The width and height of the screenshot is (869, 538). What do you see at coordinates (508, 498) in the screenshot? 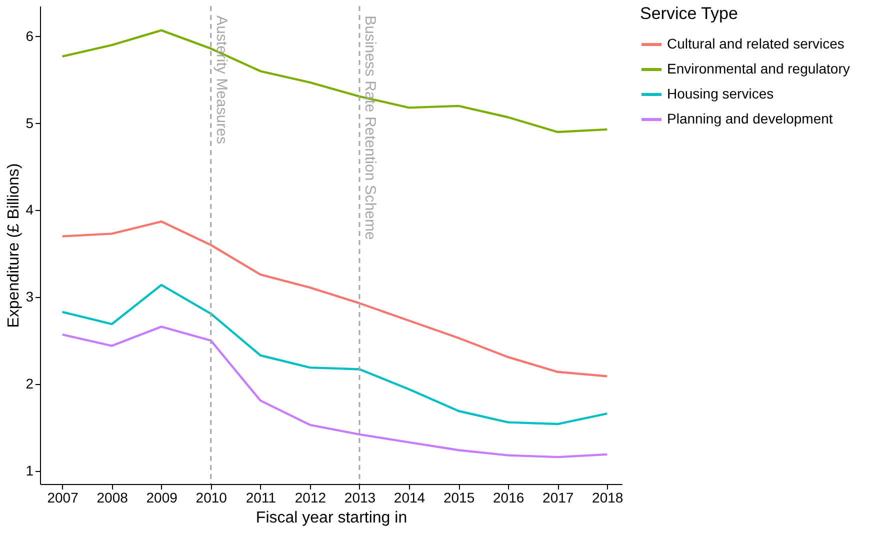
I see `x-tick-label: 2016` at bounding box center [508, 498].